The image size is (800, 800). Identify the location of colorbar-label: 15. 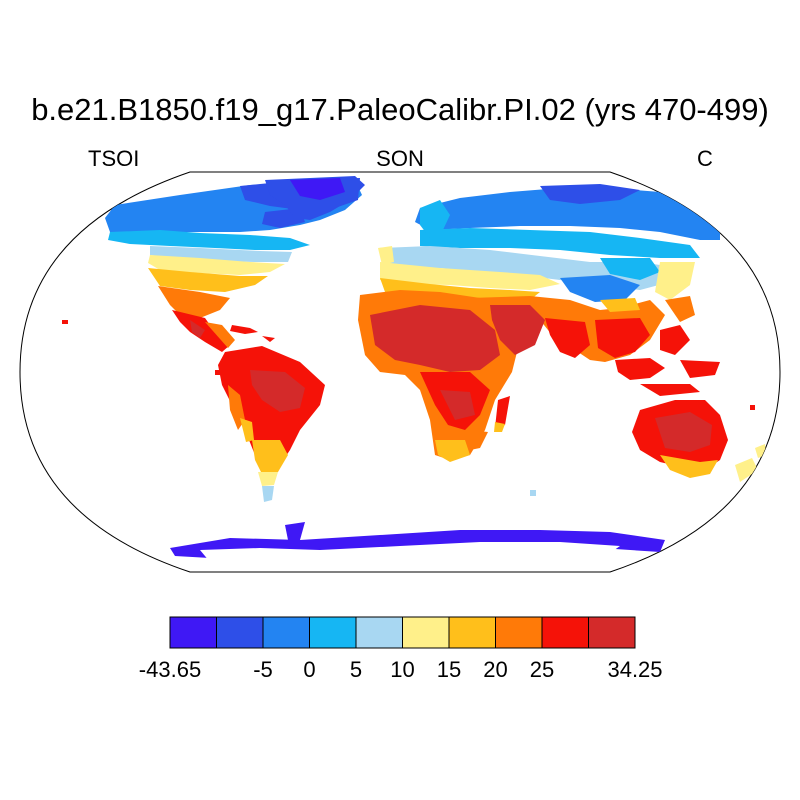
(449, 669).